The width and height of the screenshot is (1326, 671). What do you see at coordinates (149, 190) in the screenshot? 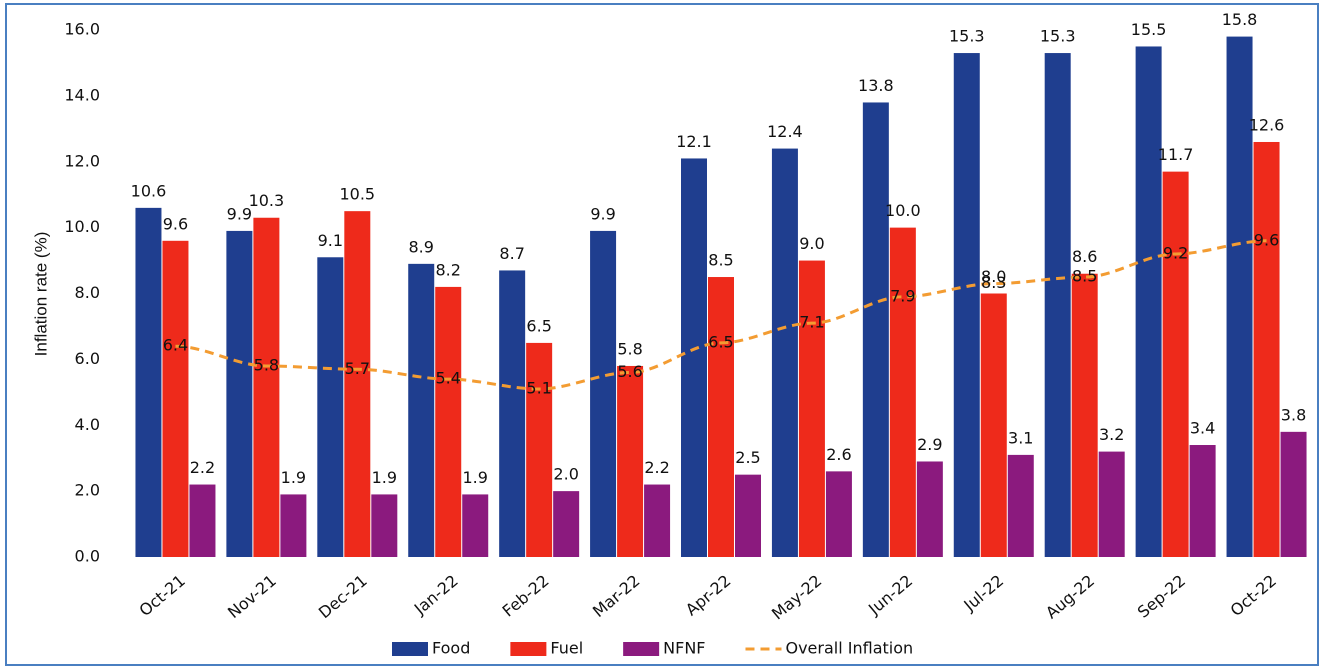
I see `data-label: 10.6` at bounding box center [149, 190].